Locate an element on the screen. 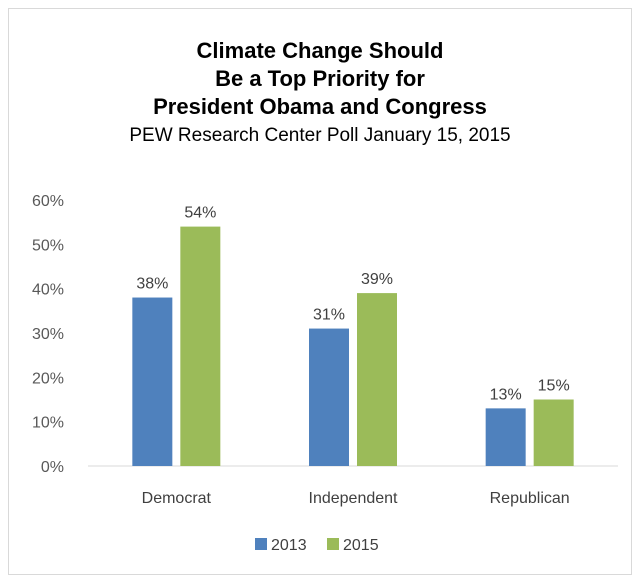  x-category-label: Independent is located at coordinates (354, 498).